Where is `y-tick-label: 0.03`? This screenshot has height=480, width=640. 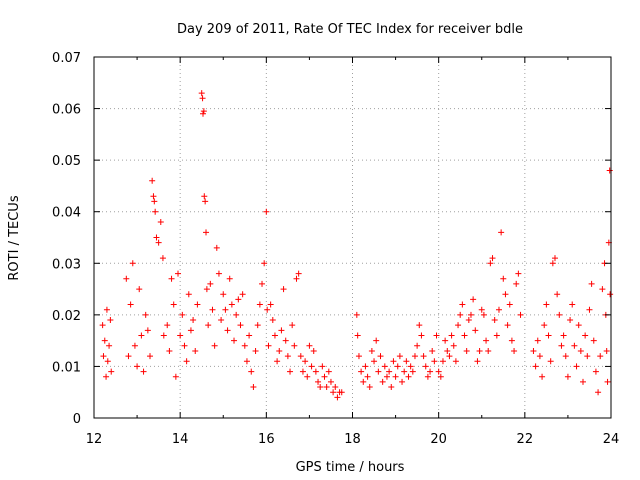
y-tick-label: 0.03 is located at coordinates (66, 264).